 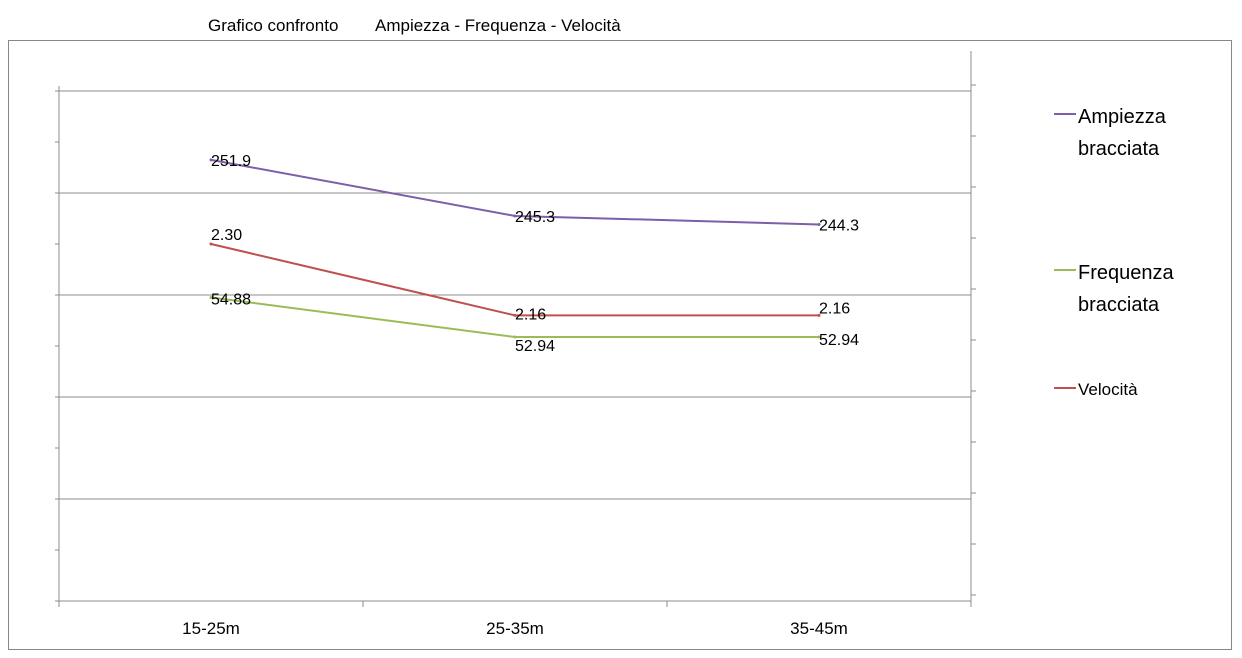 I want to click on data-label: 251.9, so click(x=231, y=161).